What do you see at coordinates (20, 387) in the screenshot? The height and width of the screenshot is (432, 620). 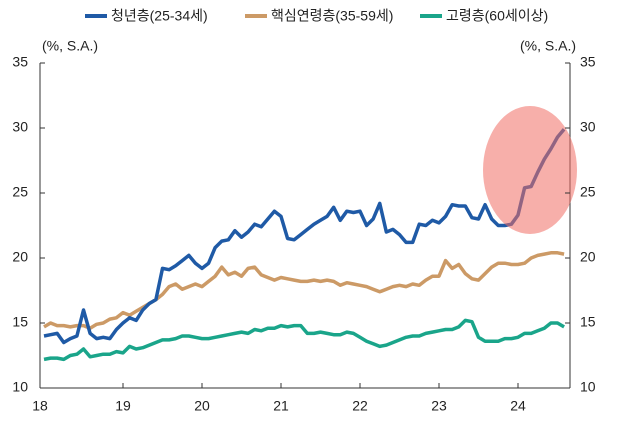 I see `y-tick-label: 10` at bounding box center [20, 387].